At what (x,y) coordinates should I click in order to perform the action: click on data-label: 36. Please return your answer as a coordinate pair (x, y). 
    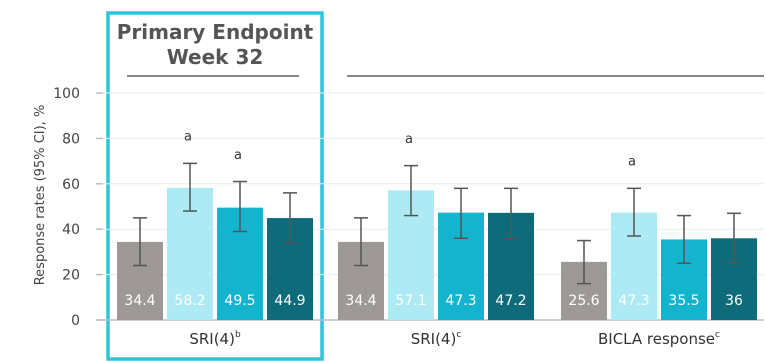
    Looking at the image, I should click on (734, 301).